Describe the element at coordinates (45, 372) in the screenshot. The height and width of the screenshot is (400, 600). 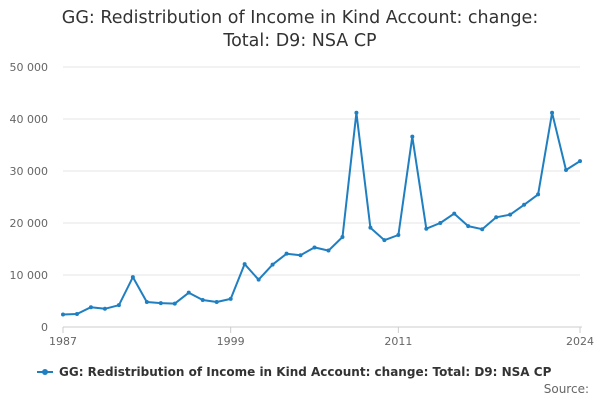
I see `legend-series-marker-icon` at that location.